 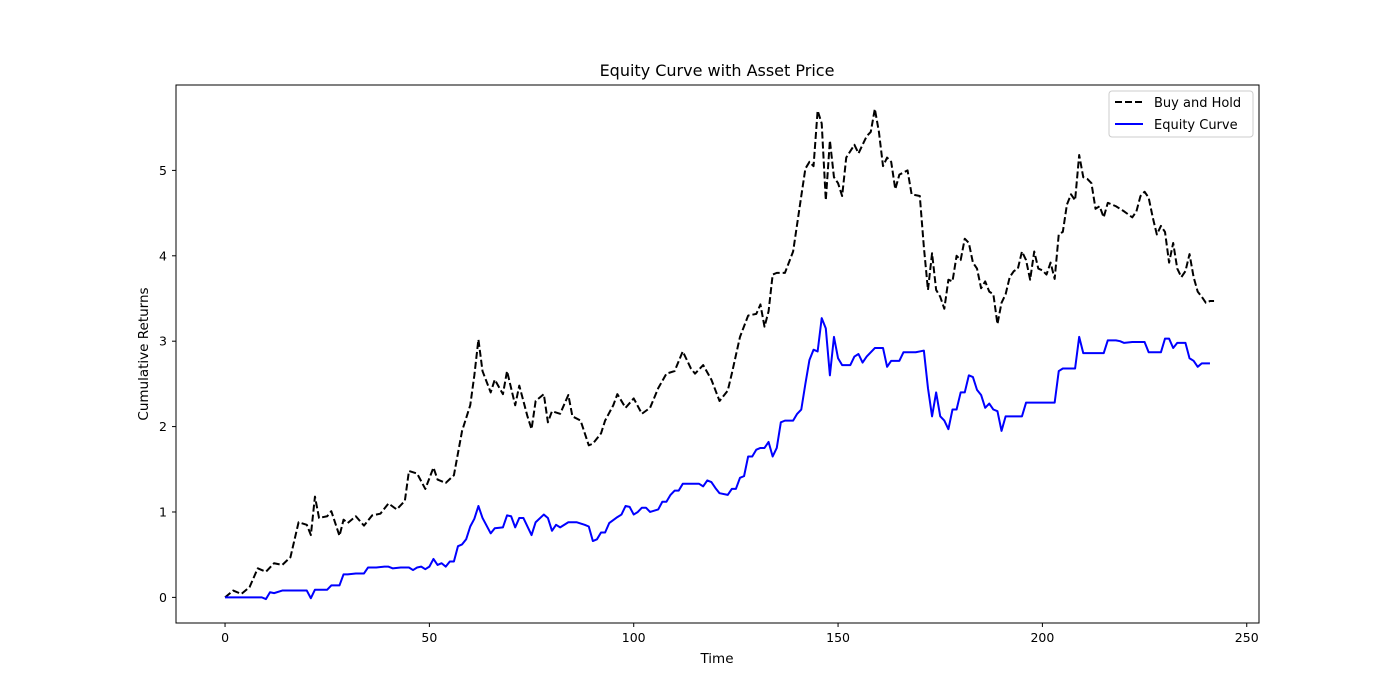 What do you see at coordinates (163, 170) in the screenshot?
I see `y-tick-label: 5` at bounding box center [163, 170].